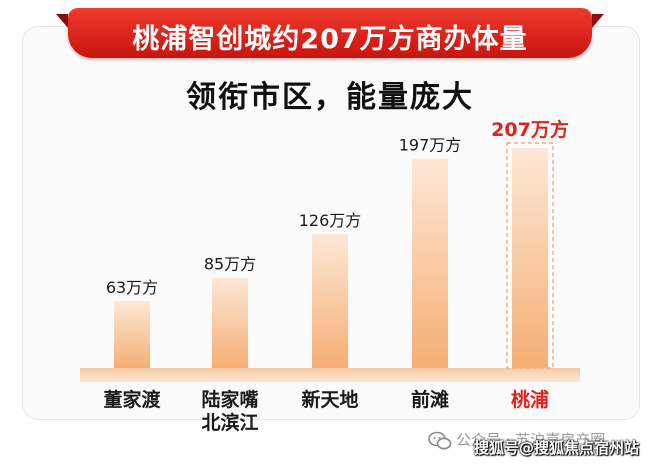  I want to click on category-label-1-0: 陆家嘴, so click(229, 399).